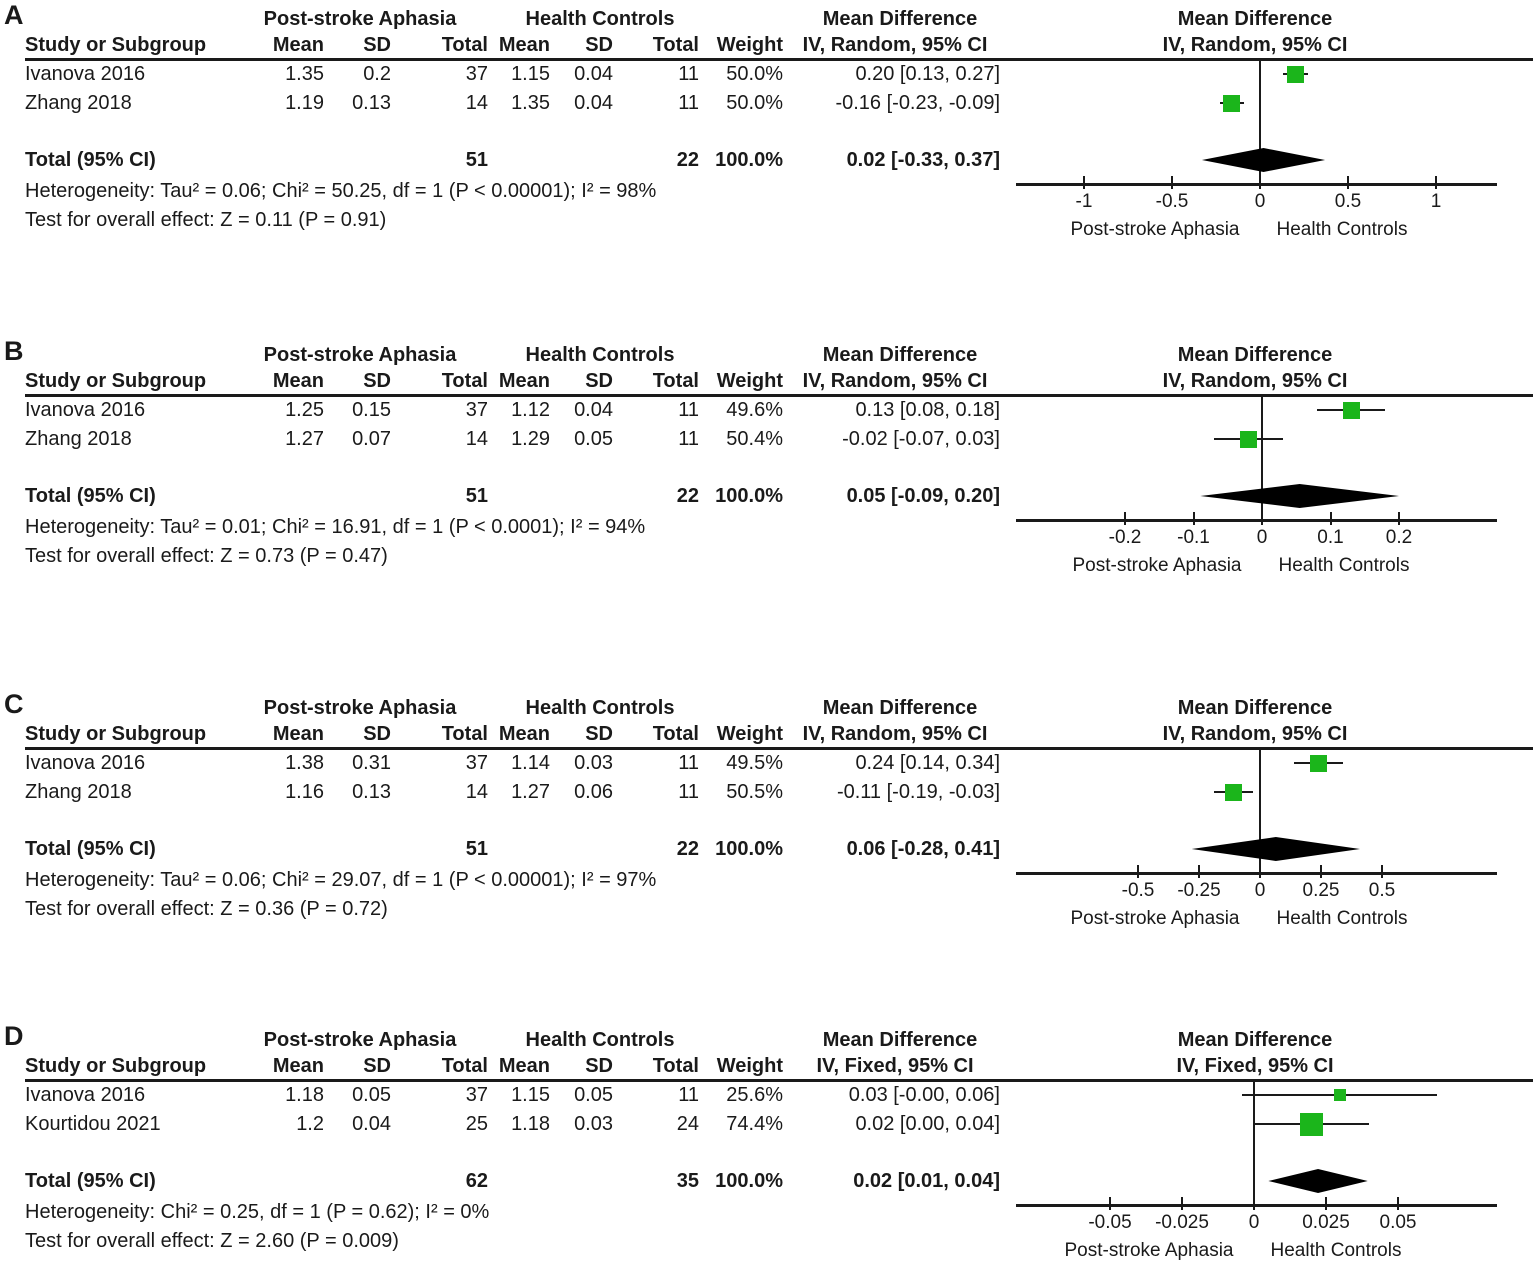 The height and width of the screenshot is (1273, 1535). I want to click on study-weight: 50.4%, so click(754, 439).